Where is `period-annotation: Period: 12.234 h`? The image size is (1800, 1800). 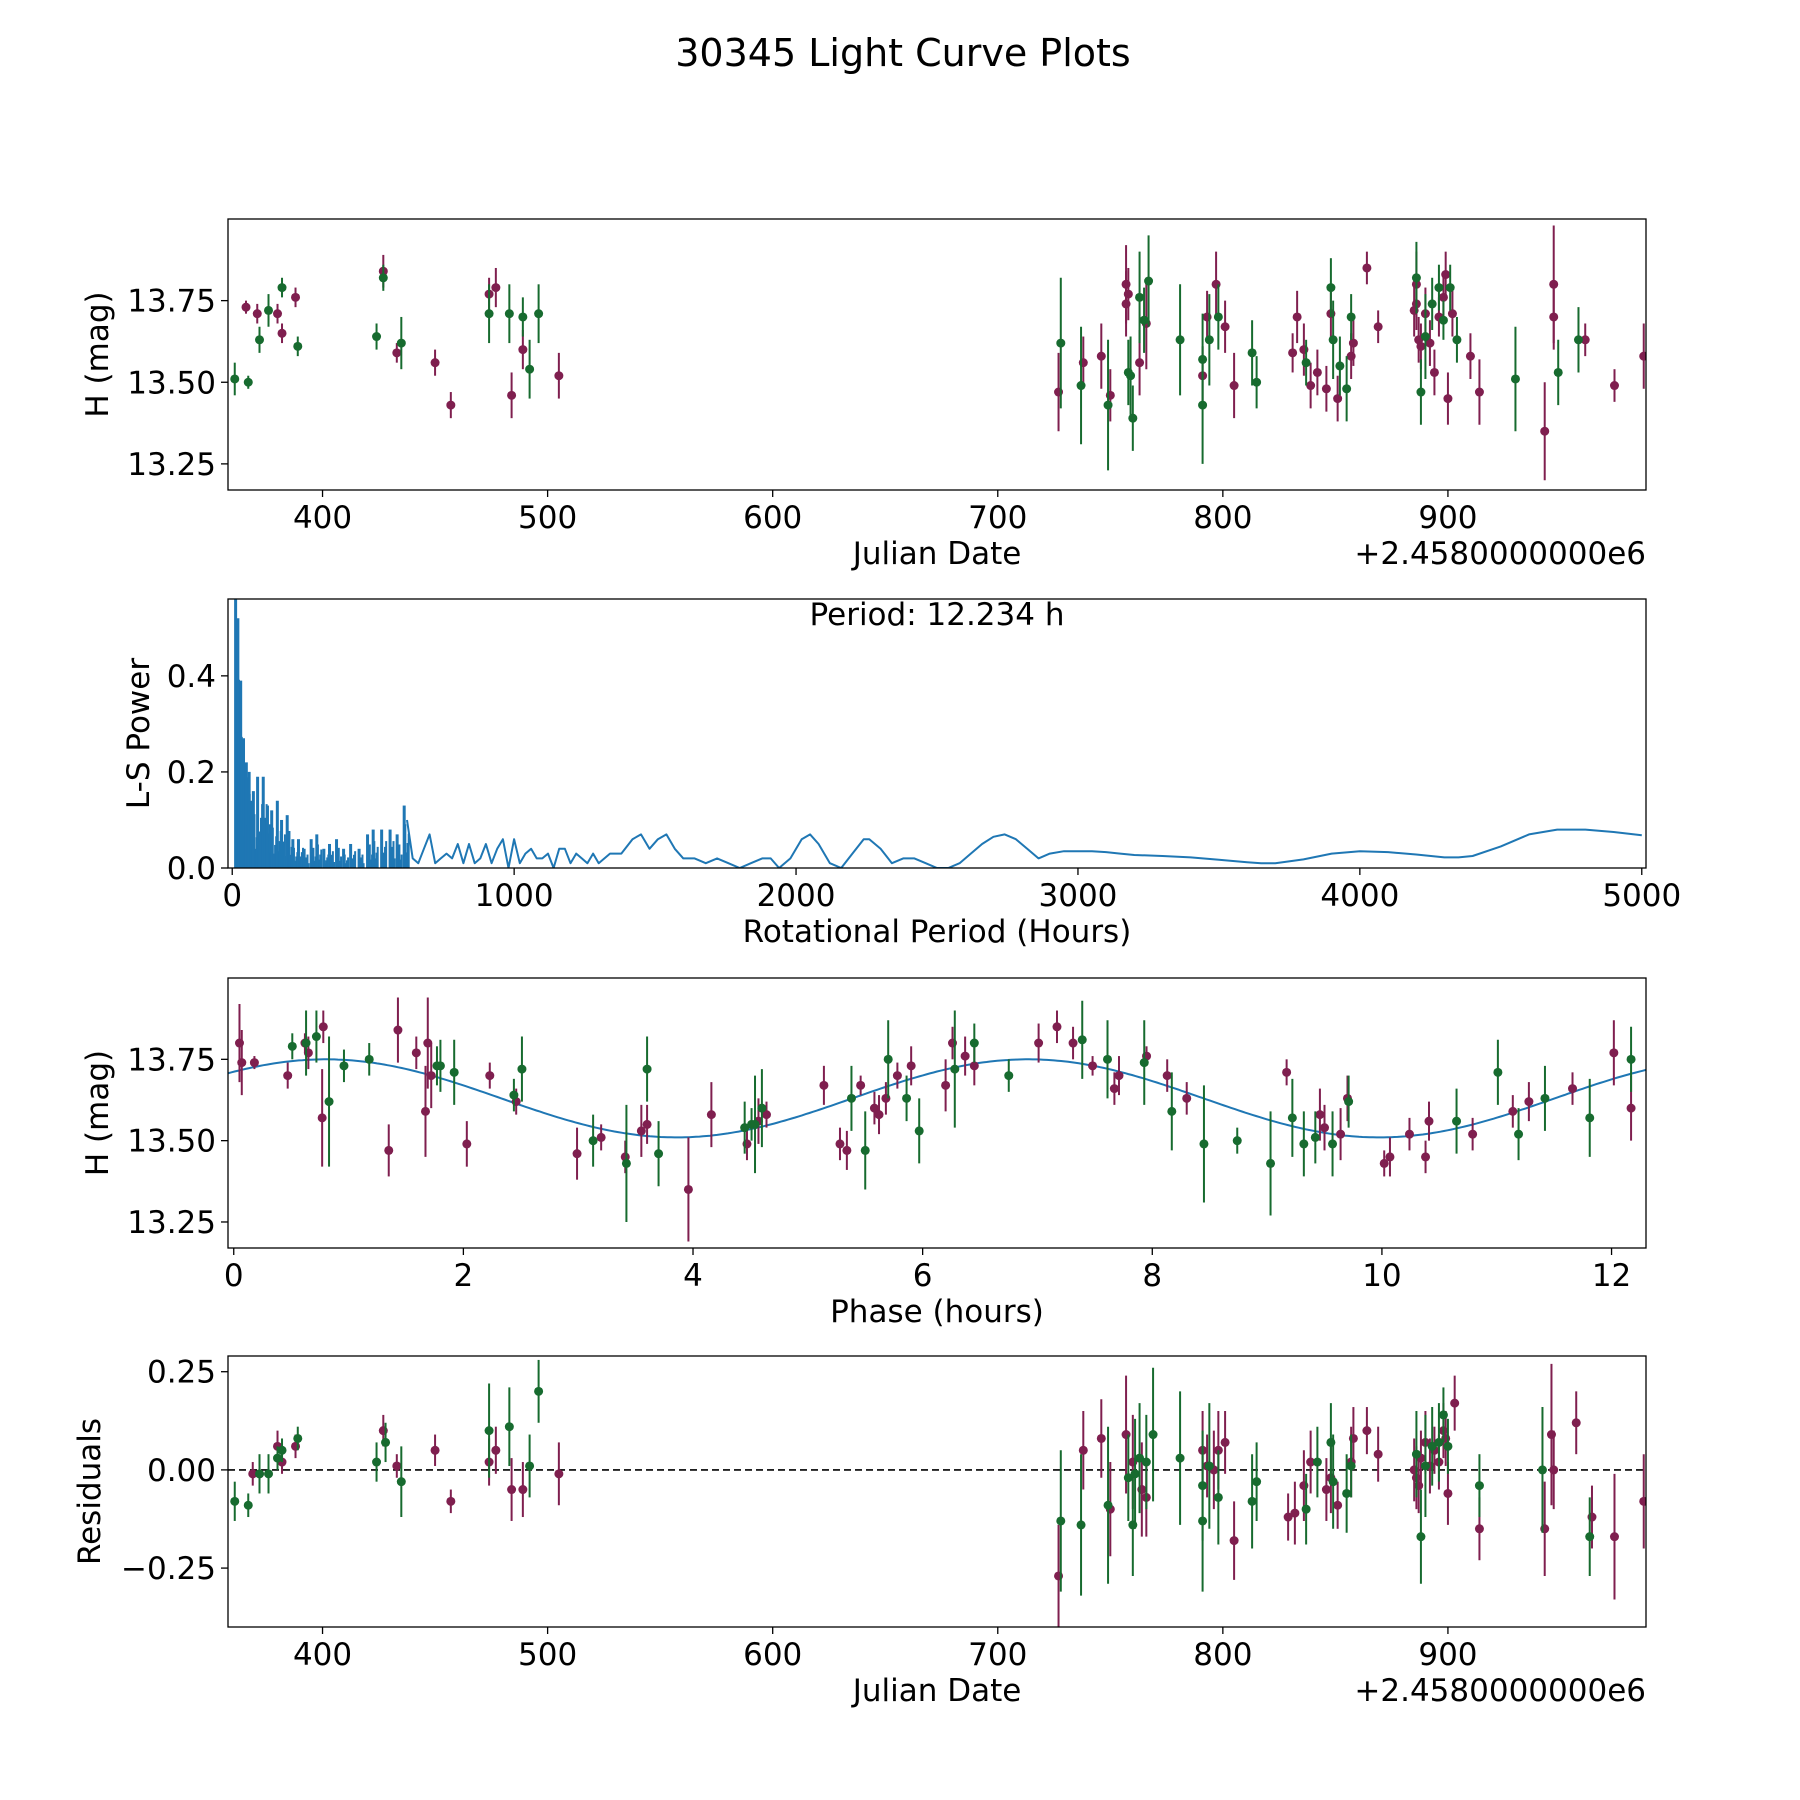 period-annotation: Period: 12.234 h is located at coordinates (937, 615).